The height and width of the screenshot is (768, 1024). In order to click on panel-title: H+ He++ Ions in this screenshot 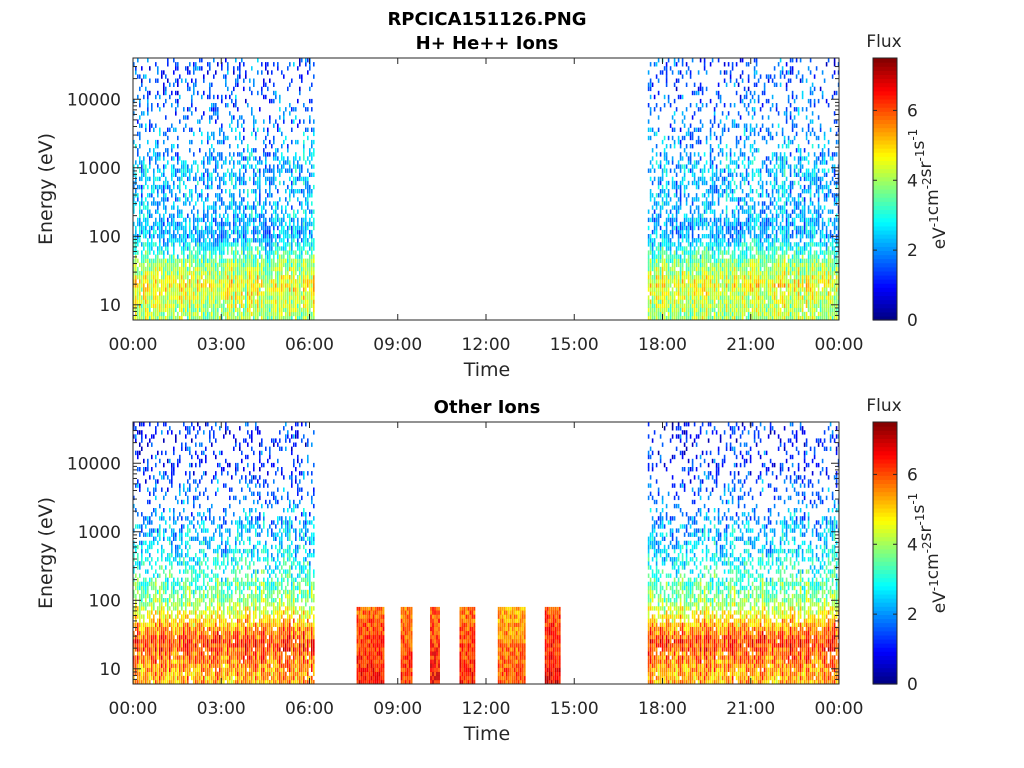, I will do `click(487, 43)`.